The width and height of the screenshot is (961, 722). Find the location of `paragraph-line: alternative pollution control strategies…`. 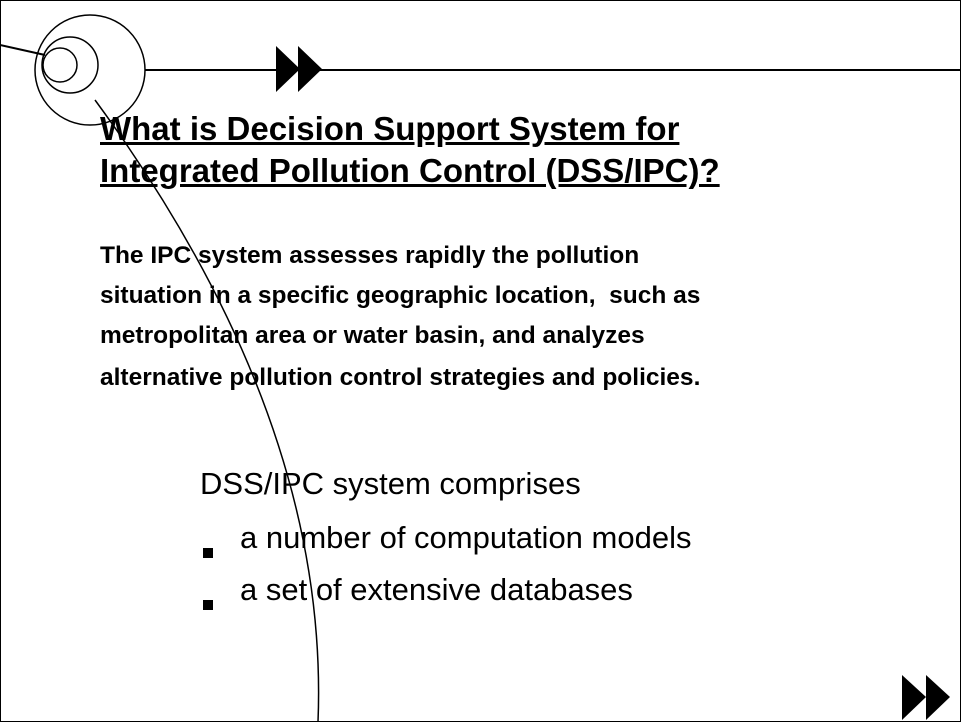

paragraph-line: alternative pollution control strategies… is located at coordinates (400, 377).